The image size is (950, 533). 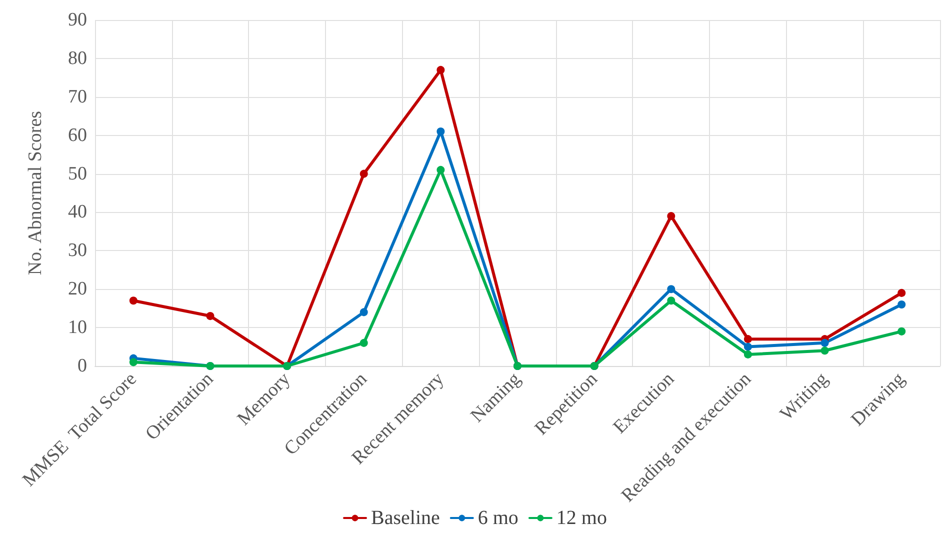 I want to click on y-tick-label: 0, so click(x=82, y=366).